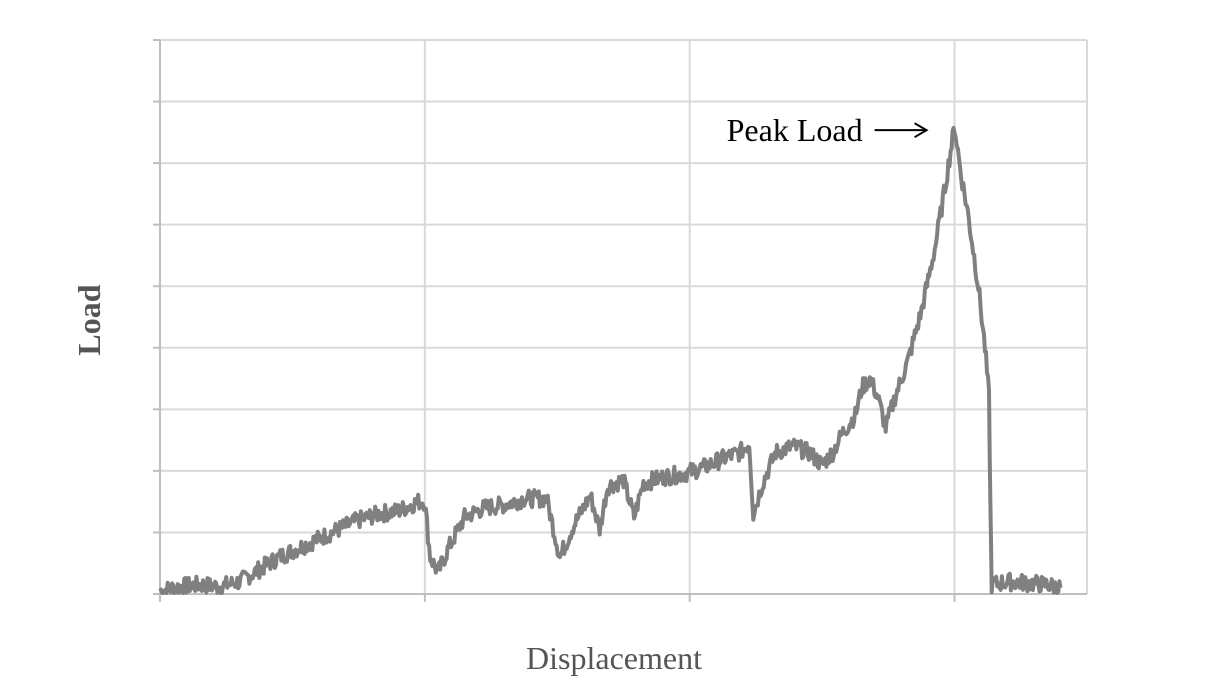 This screenshot has height=699, width=1218. What do you see at coordinates (89, 319) in the screenshot?
I see `y-axis-label: Load` at bounding box center [89, 319].